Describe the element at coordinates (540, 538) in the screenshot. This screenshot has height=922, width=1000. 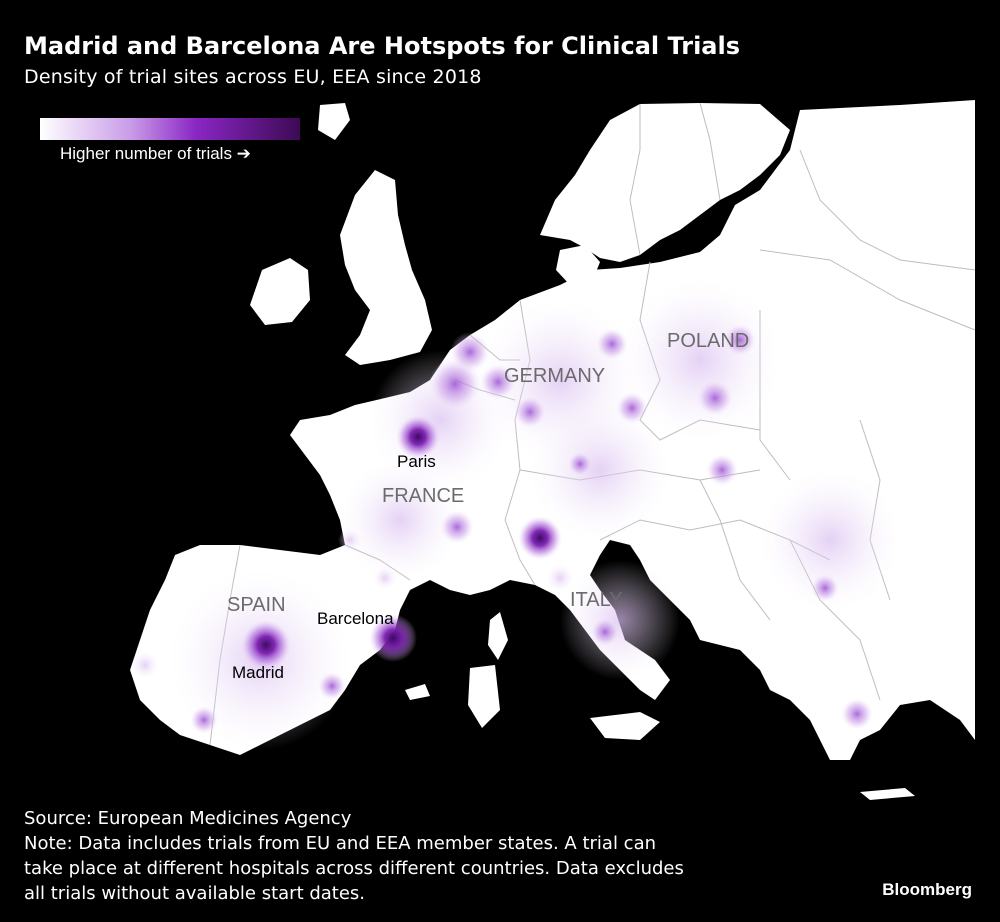
I see `hotspot-milan` at that location.